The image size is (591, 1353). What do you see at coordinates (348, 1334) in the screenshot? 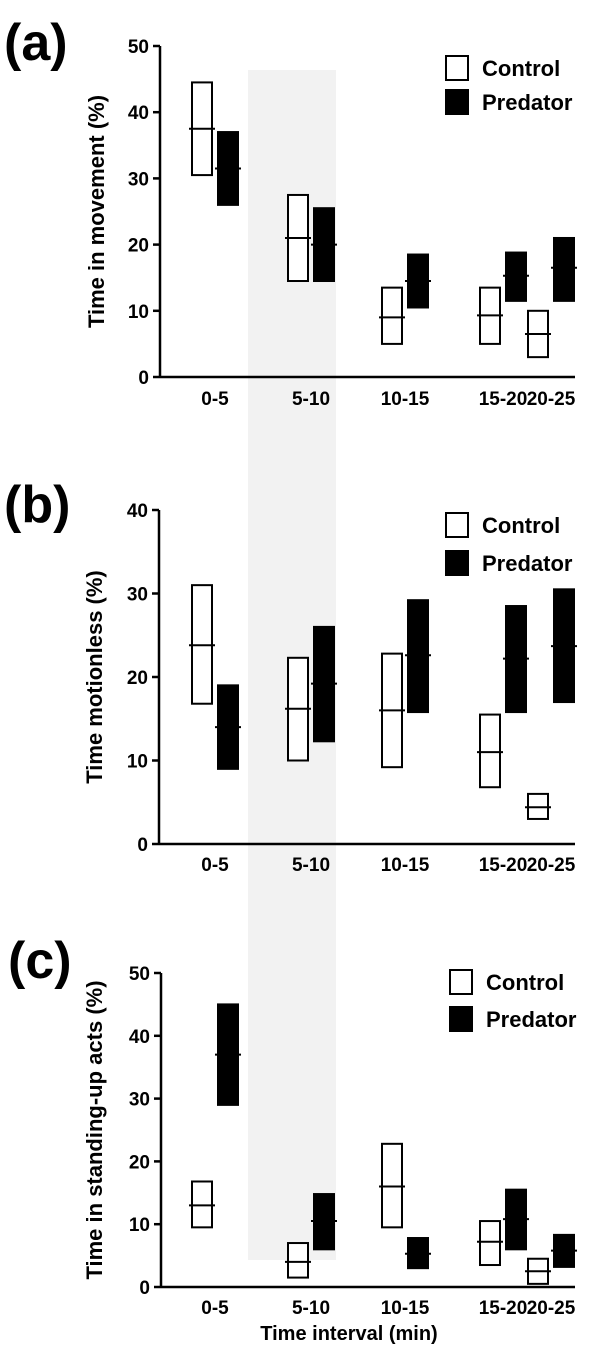
I see `x-axis-label: Time interval (min)` at bounding box center [348, 1334].